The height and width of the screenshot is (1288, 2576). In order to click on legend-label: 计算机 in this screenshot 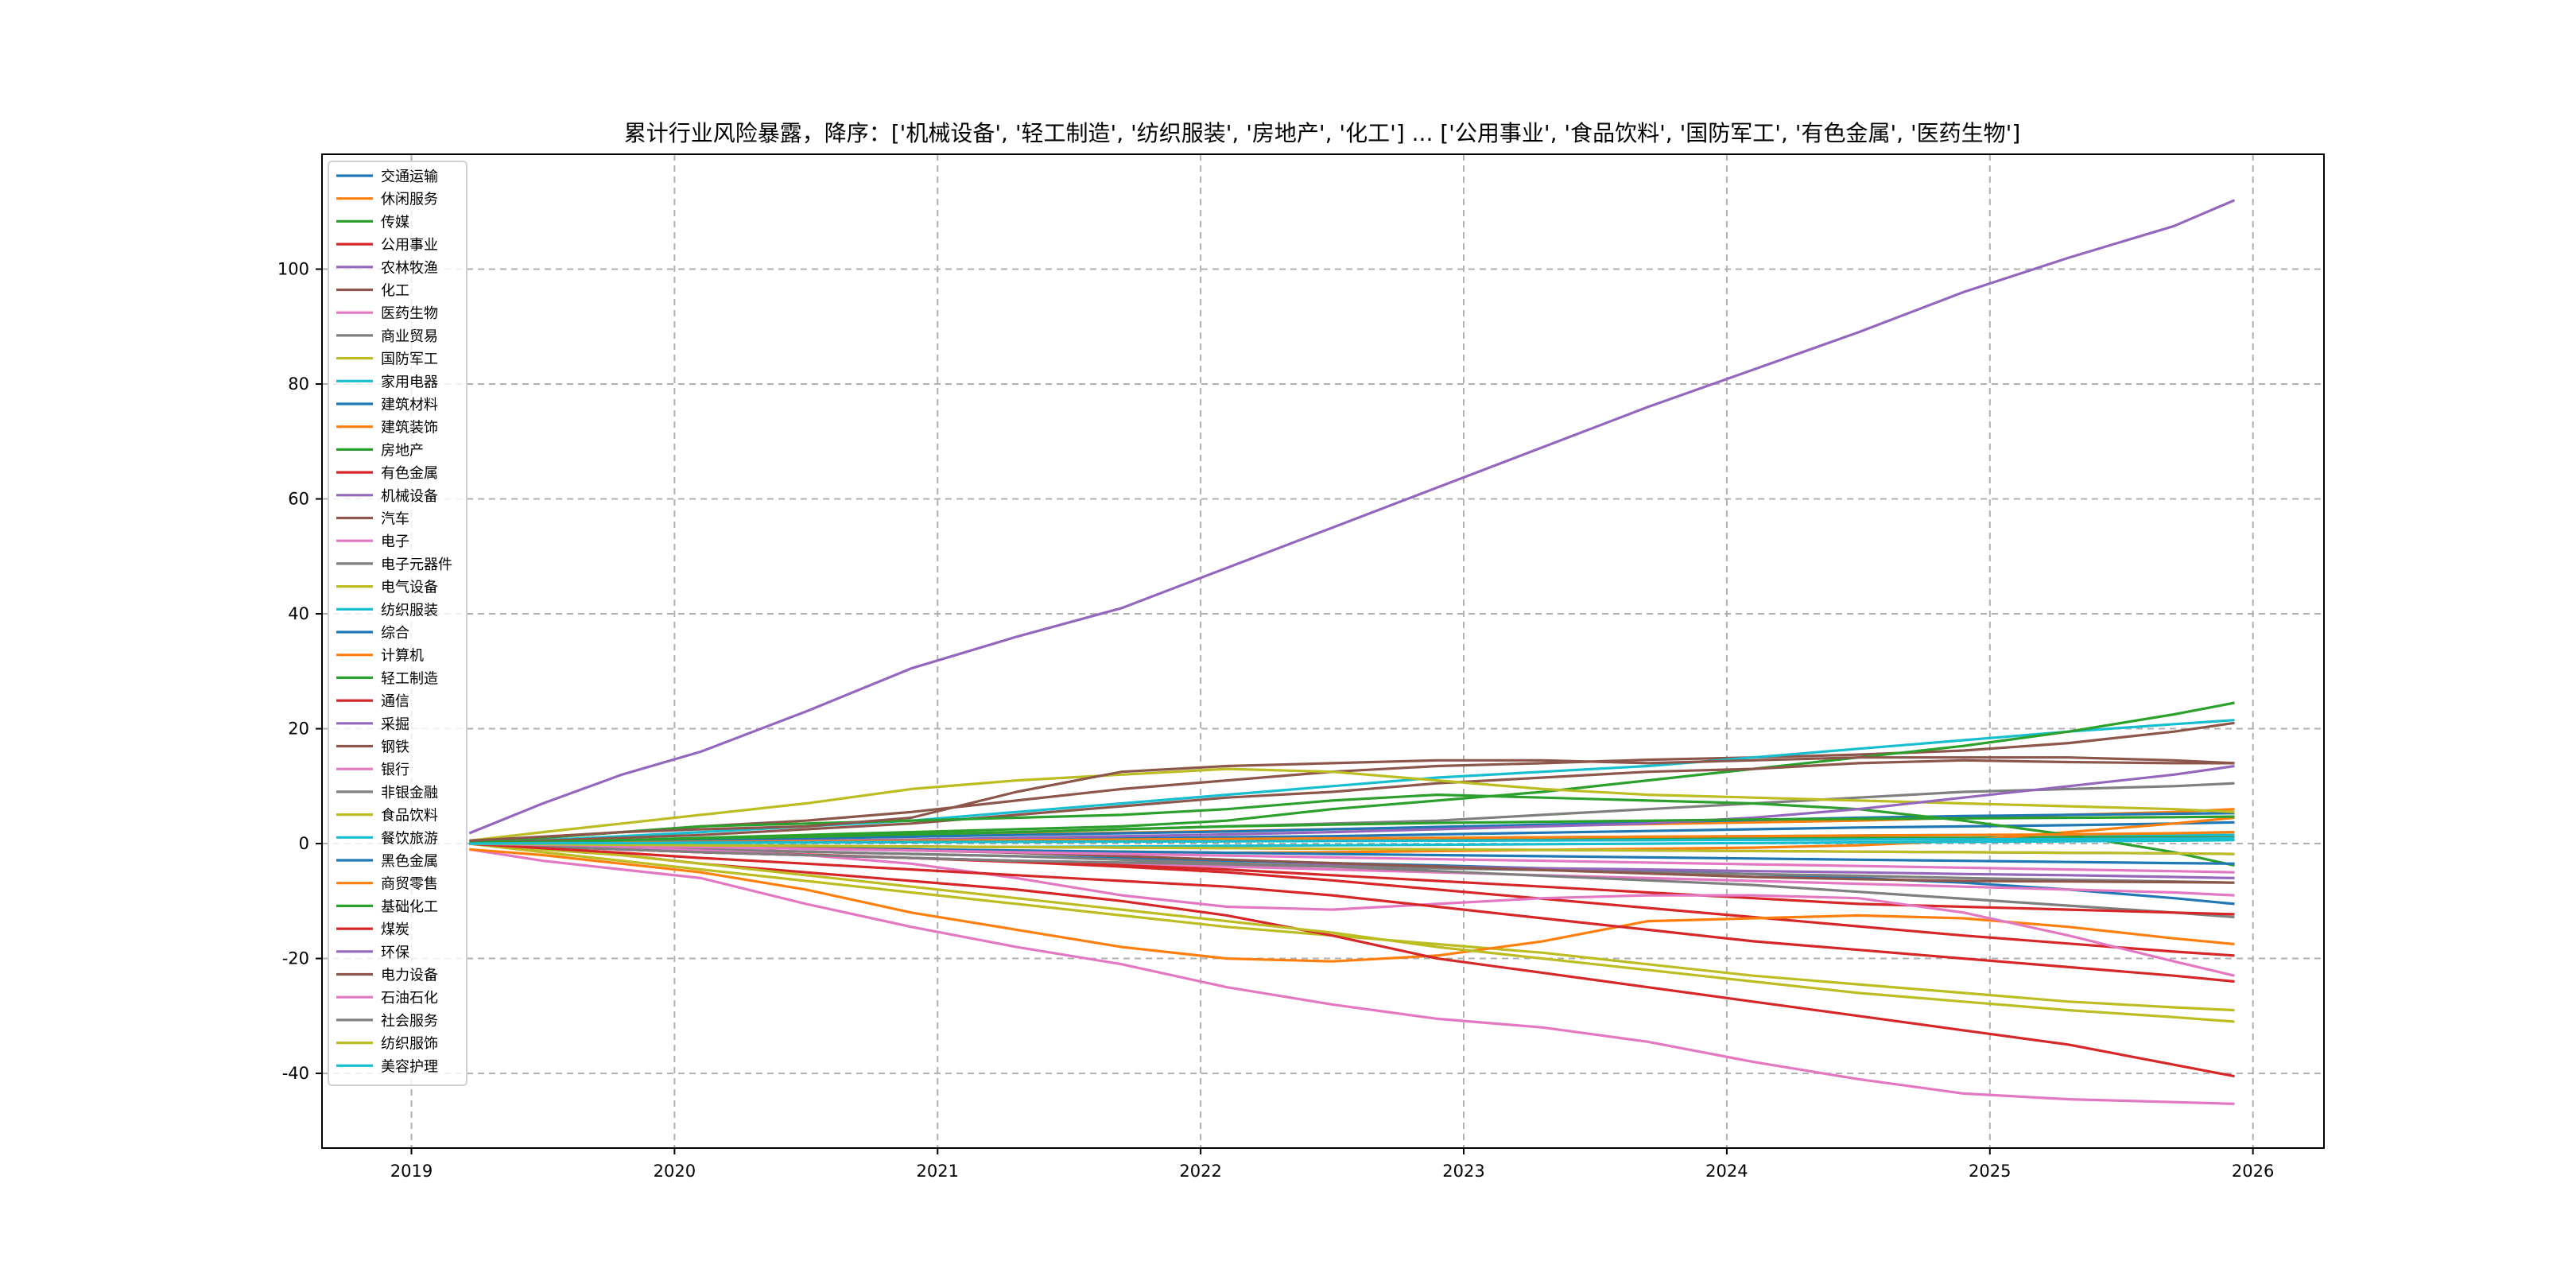, I will do `click(403, 656)`.